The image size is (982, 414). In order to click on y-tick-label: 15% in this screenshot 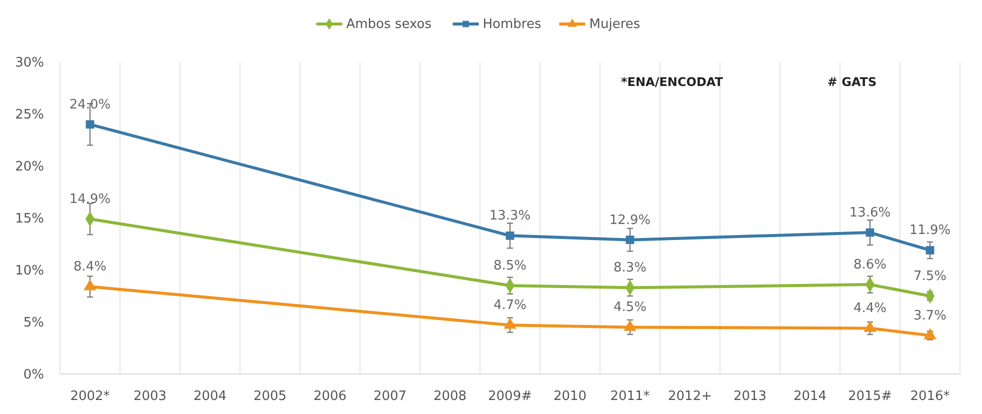, I will do `click(29, 219)`.